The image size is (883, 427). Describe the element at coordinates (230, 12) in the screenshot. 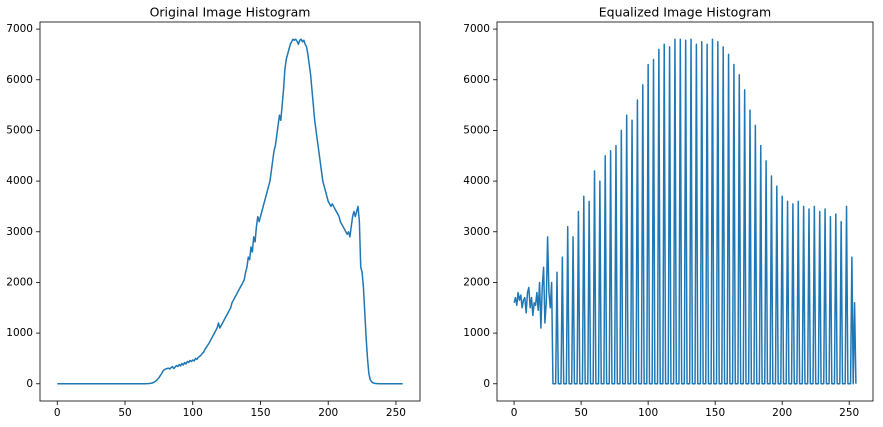

I see `chart-title: Original Image Histogram` at that location.